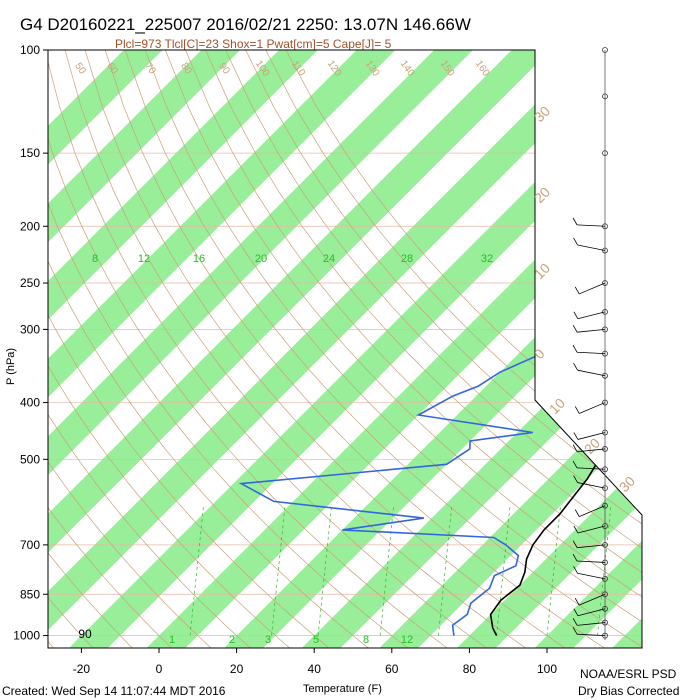 This screenshot has width=700, height=700. Describe the element at coordinates (80, 69) in the screenshot. I see `adiabat-label: 50` at that location.